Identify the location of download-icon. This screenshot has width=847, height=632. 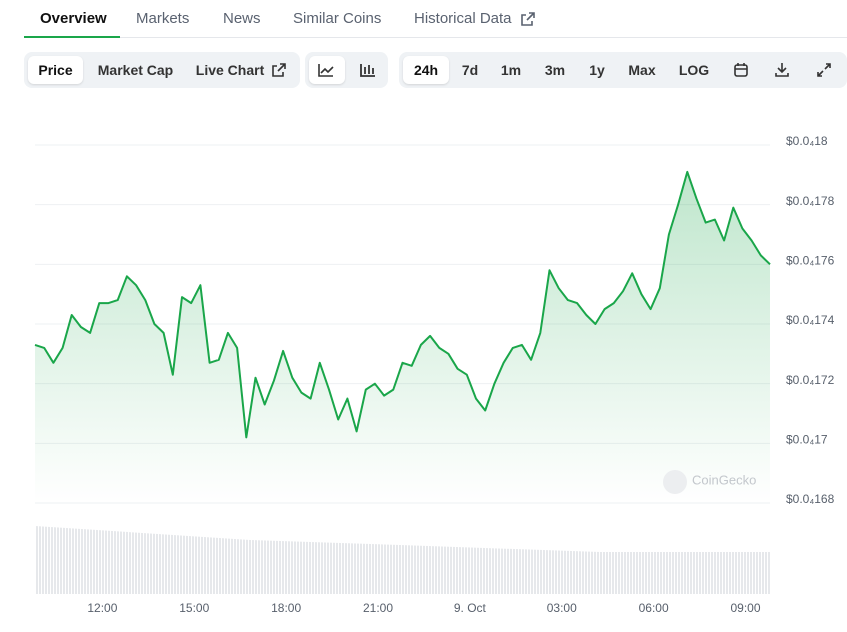
(782, 70).